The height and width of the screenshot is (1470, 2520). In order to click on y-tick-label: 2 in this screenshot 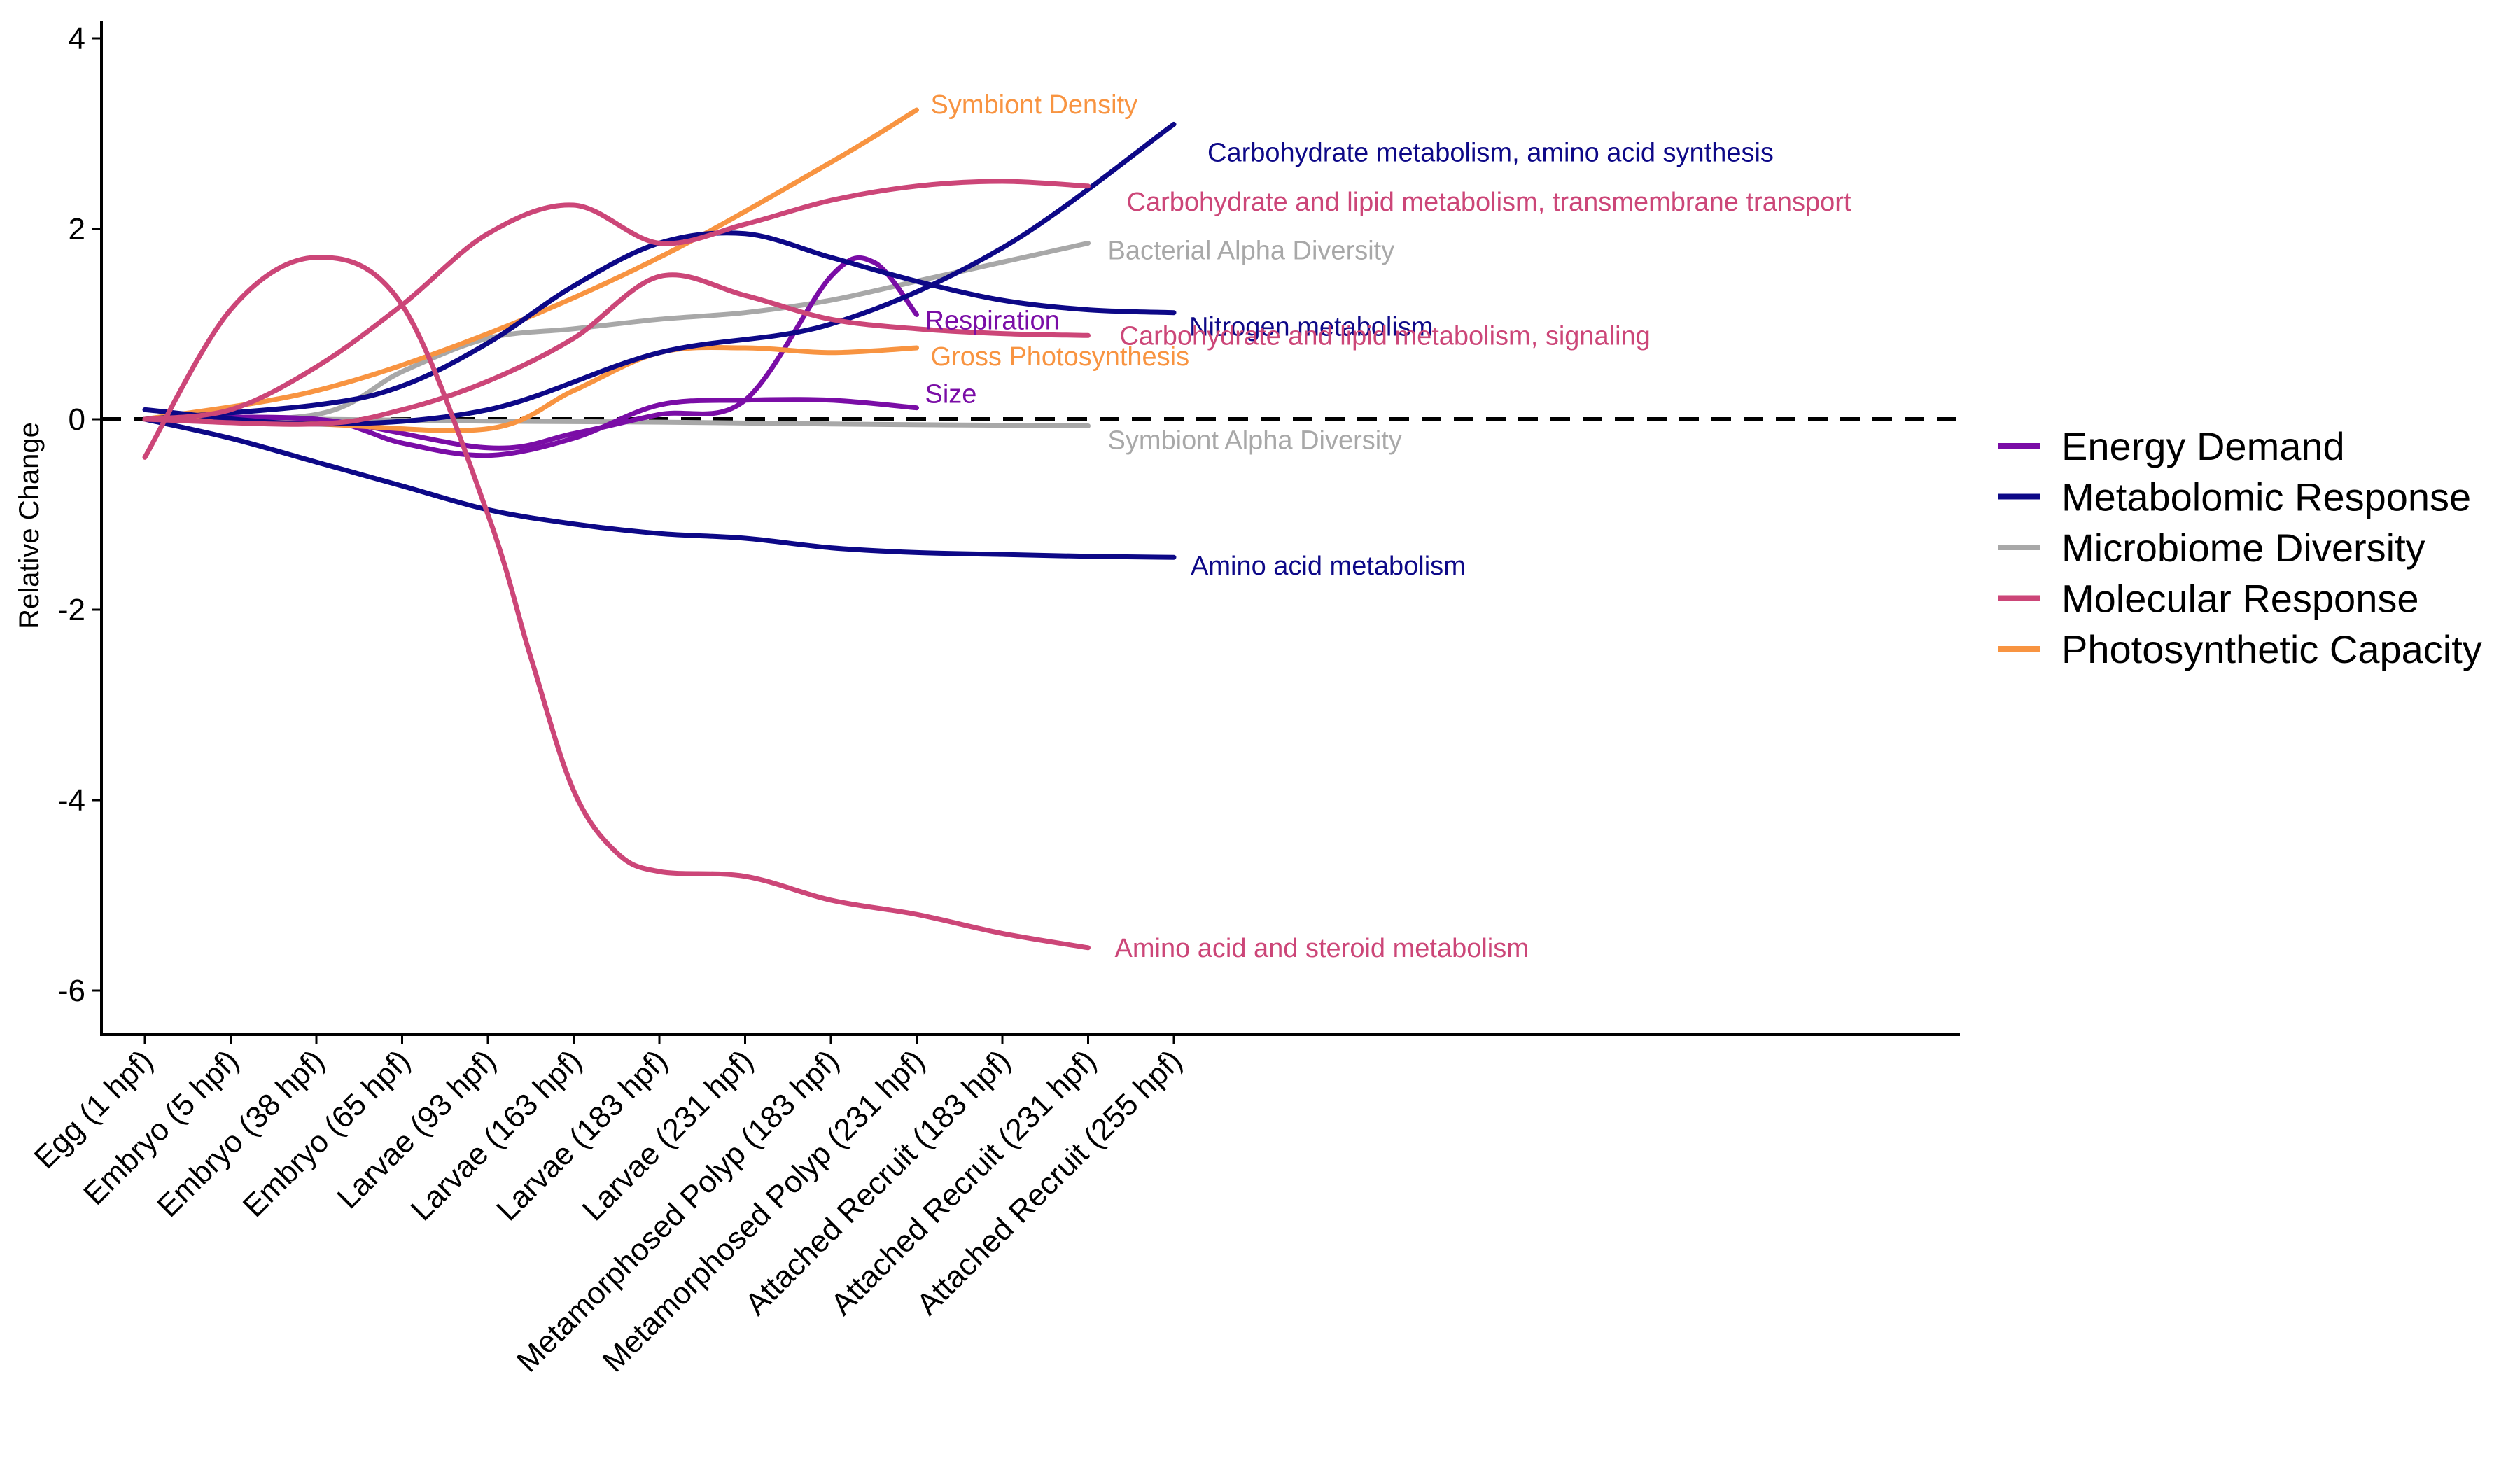, I will do `click(77, 229)`.